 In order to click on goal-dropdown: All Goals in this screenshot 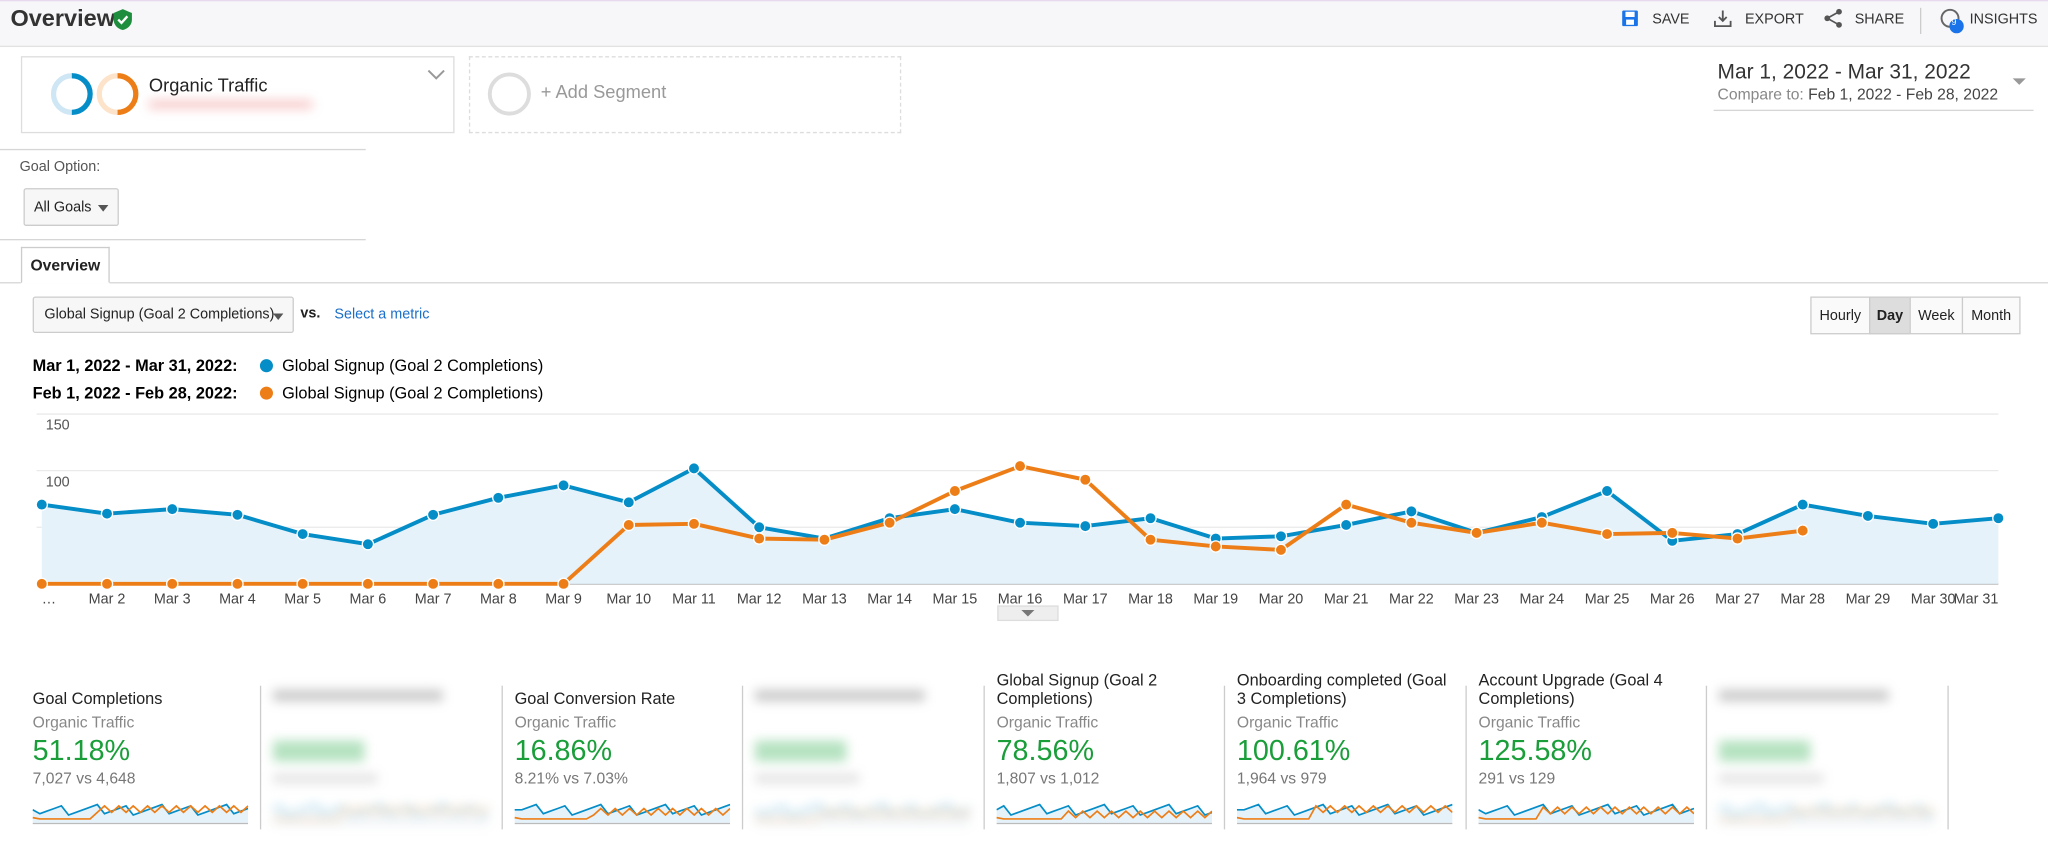, I will do `click(71, 207)`.